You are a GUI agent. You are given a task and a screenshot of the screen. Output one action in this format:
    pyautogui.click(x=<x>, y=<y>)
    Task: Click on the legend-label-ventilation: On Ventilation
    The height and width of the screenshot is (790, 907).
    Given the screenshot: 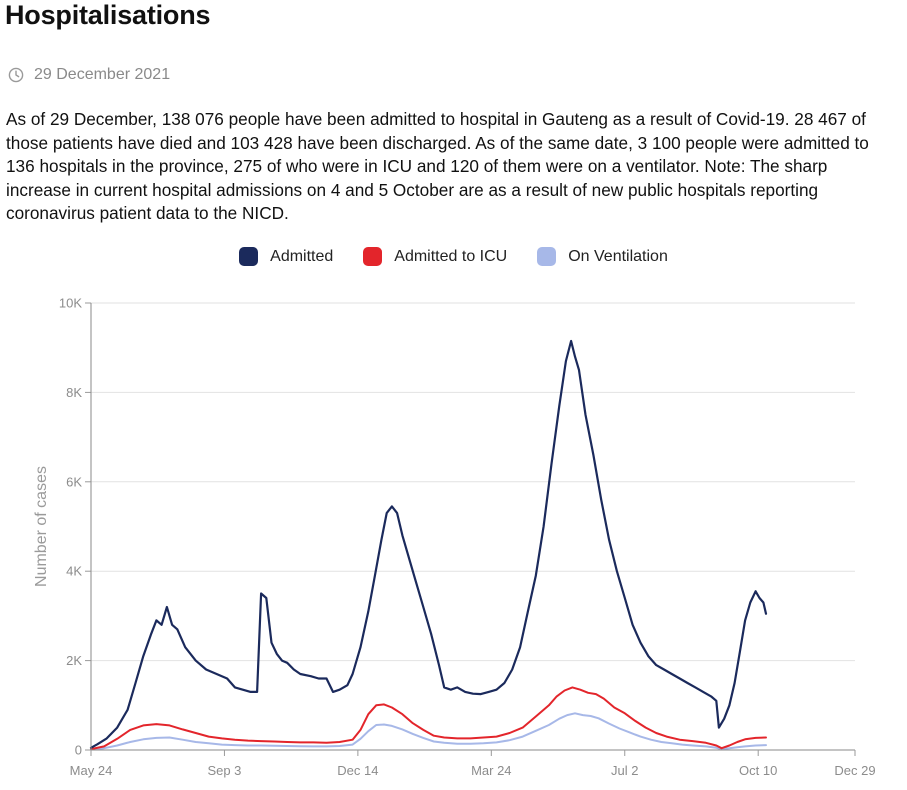 What is the action you would take?
    pyautogui.click(x=618, y=256)
    